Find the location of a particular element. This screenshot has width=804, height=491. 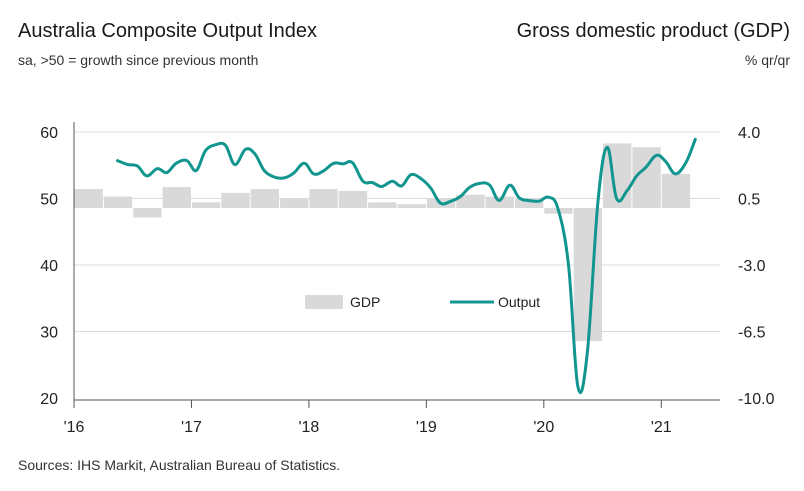

left-tick-label: 50 is located at coordinates (49, 200).